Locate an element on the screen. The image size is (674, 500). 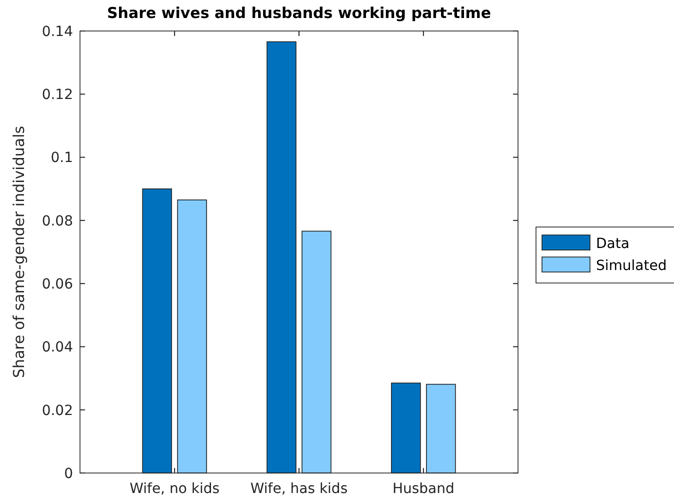
y-tick-label: 0.08 is located at coordinates (57, 221).